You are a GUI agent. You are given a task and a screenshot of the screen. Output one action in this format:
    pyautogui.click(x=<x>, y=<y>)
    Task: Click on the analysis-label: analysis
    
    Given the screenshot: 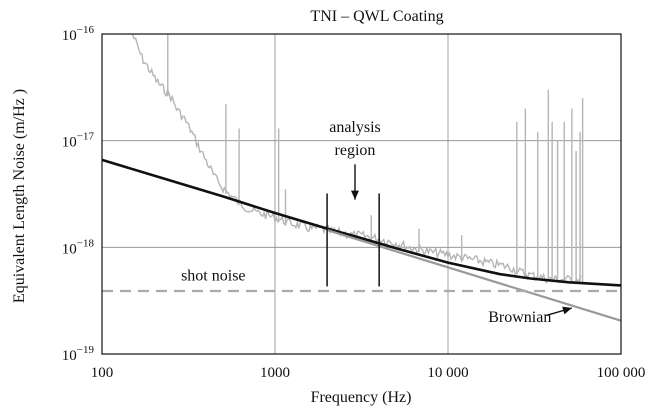 What is the action you would take?
    pyautogui.click(x=355, y=127)
    